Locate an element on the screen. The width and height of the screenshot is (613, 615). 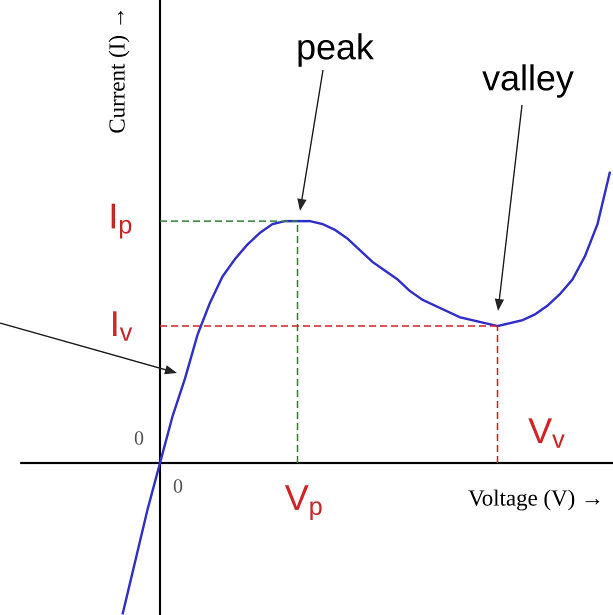
ref-line-label: I$_{p}$ is located at coordinates (122, 221).